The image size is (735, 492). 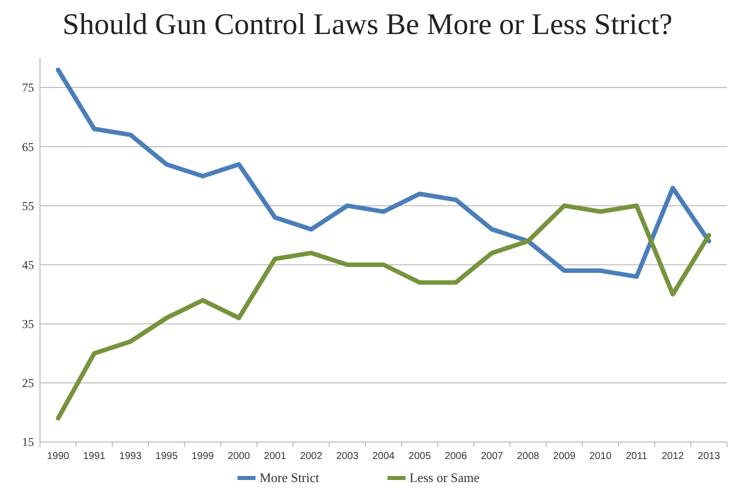 What do you see at coordinates (28, 87) in the screenshot?
I see `y-tick-label: 75` at bounding box center [28, 87].